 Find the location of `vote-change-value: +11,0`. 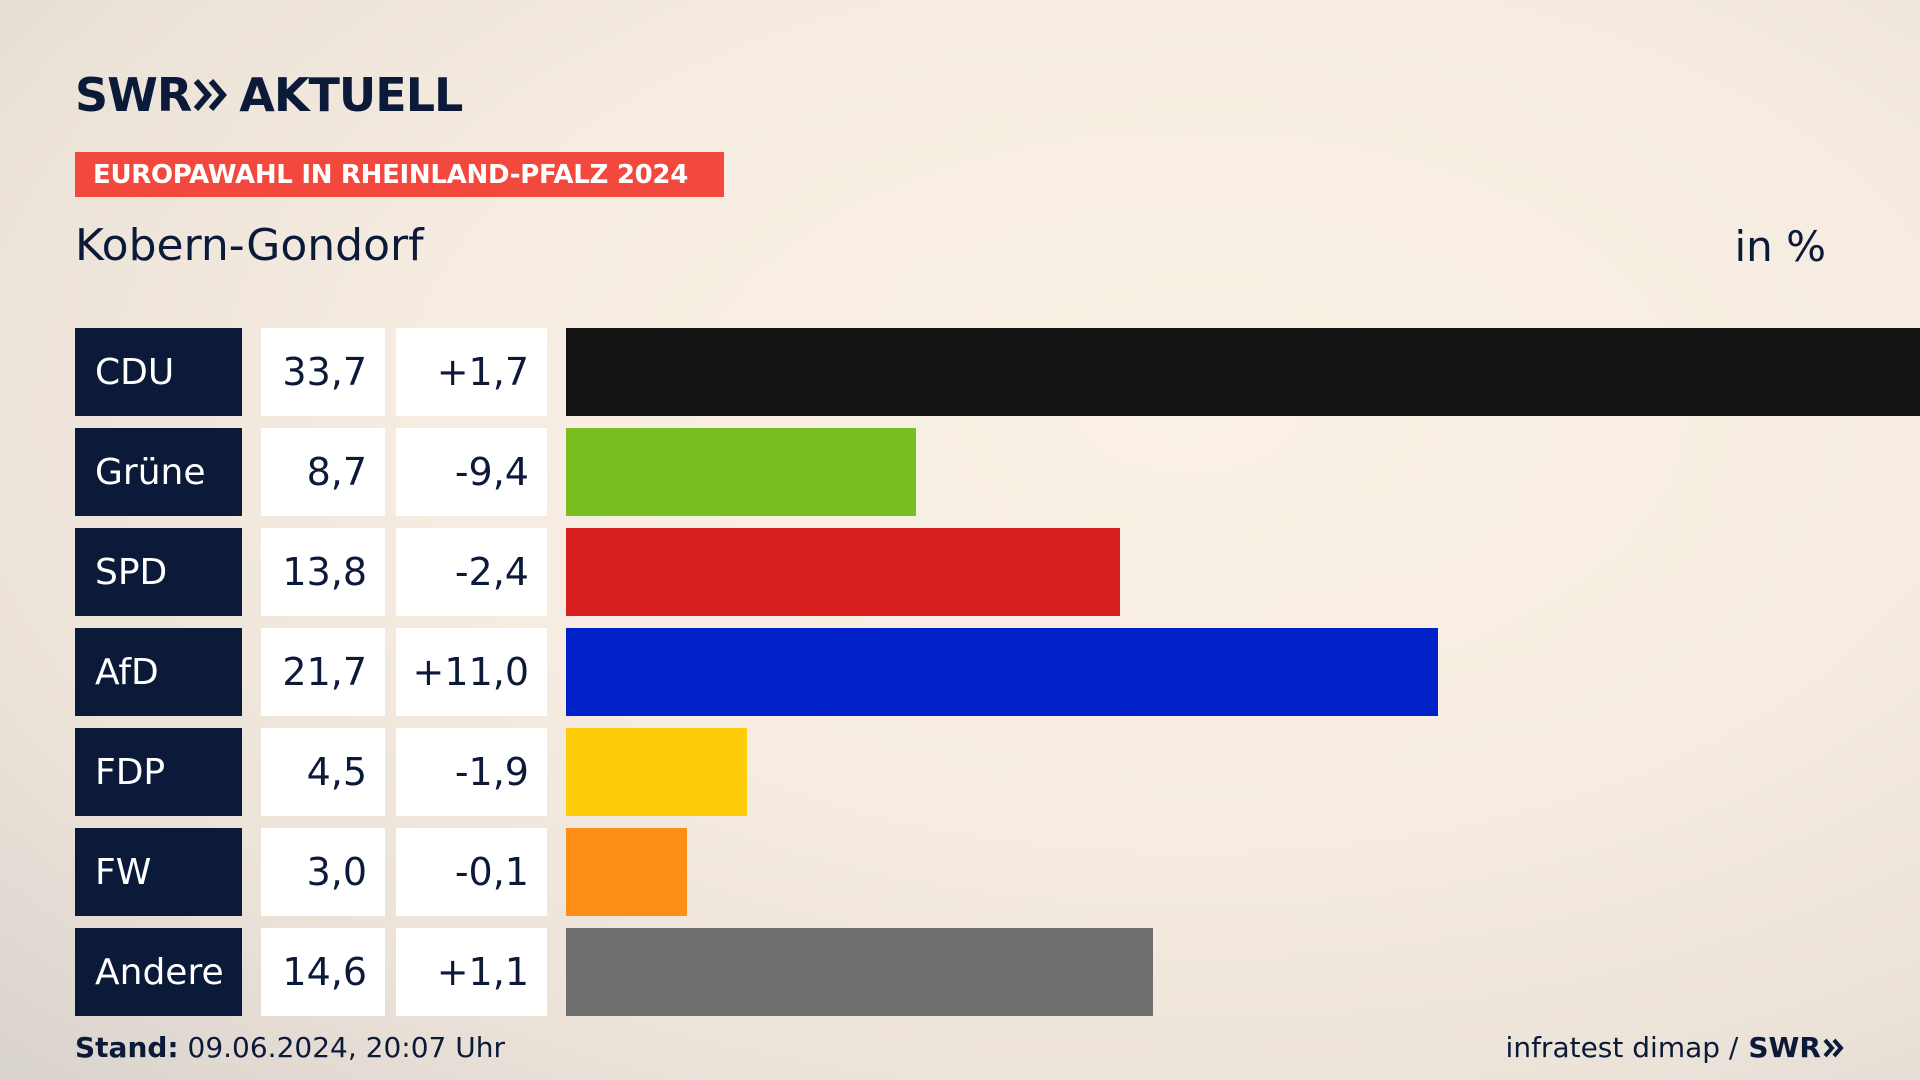

vote-change-value: +11,0 is located at coordinates (471, 672).